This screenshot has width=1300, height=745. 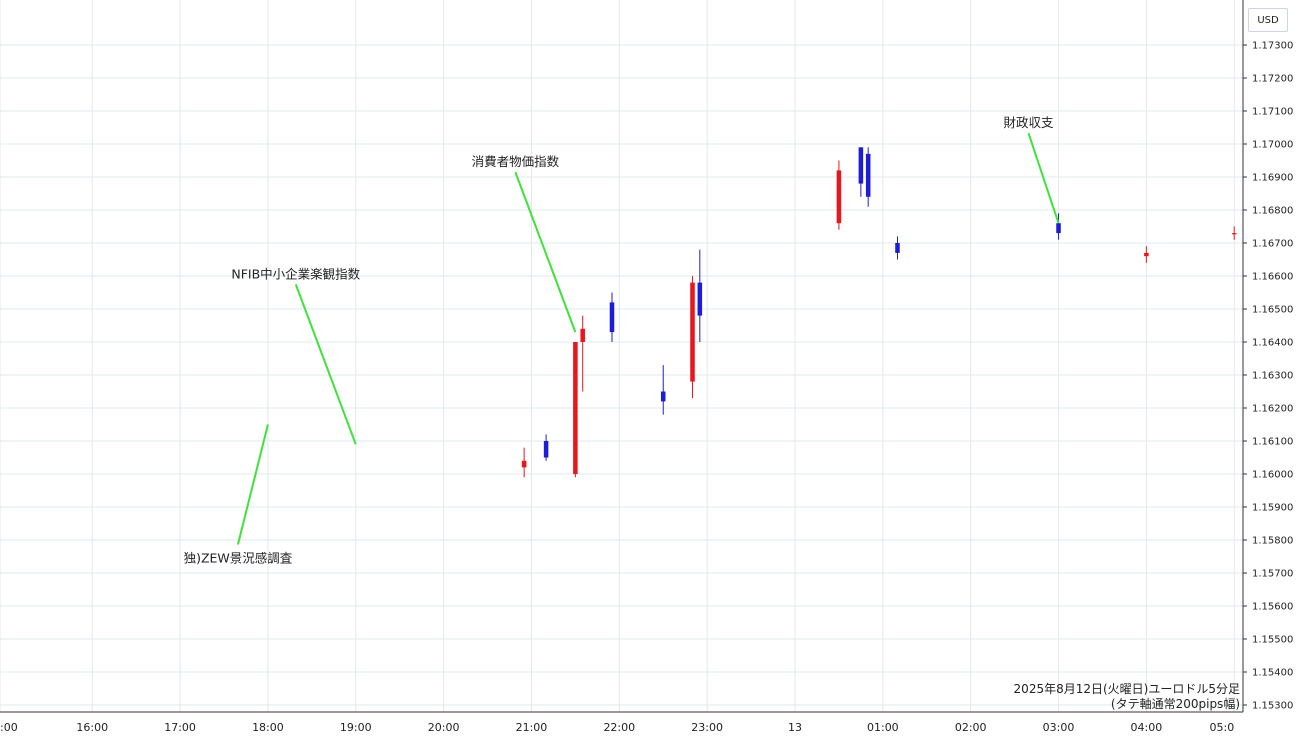 What do you see at coordinates (1147, 727) in the screenshot?
I see `x-tick-label: 04:00` at bounding box center [1147, 727].